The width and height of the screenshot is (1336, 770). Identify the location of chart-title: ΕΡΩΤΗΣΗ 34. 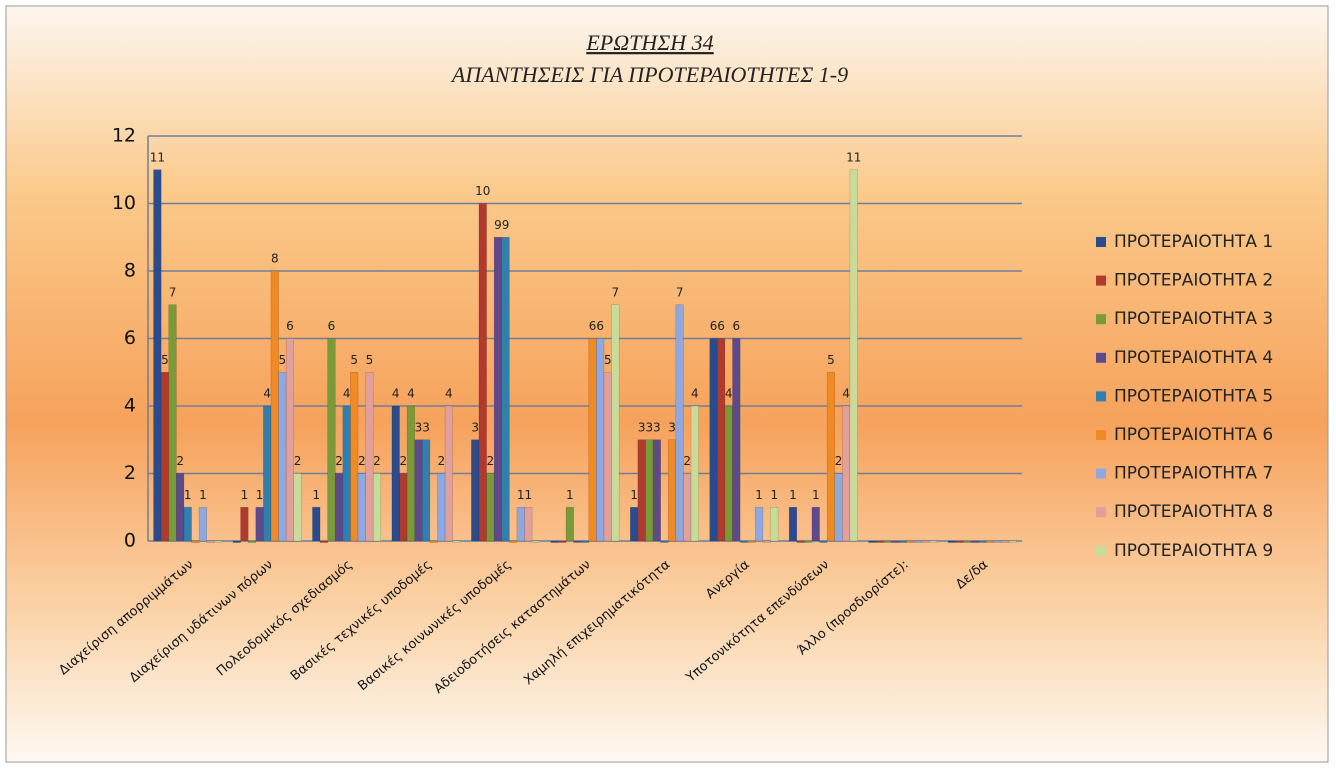
(649, 42).